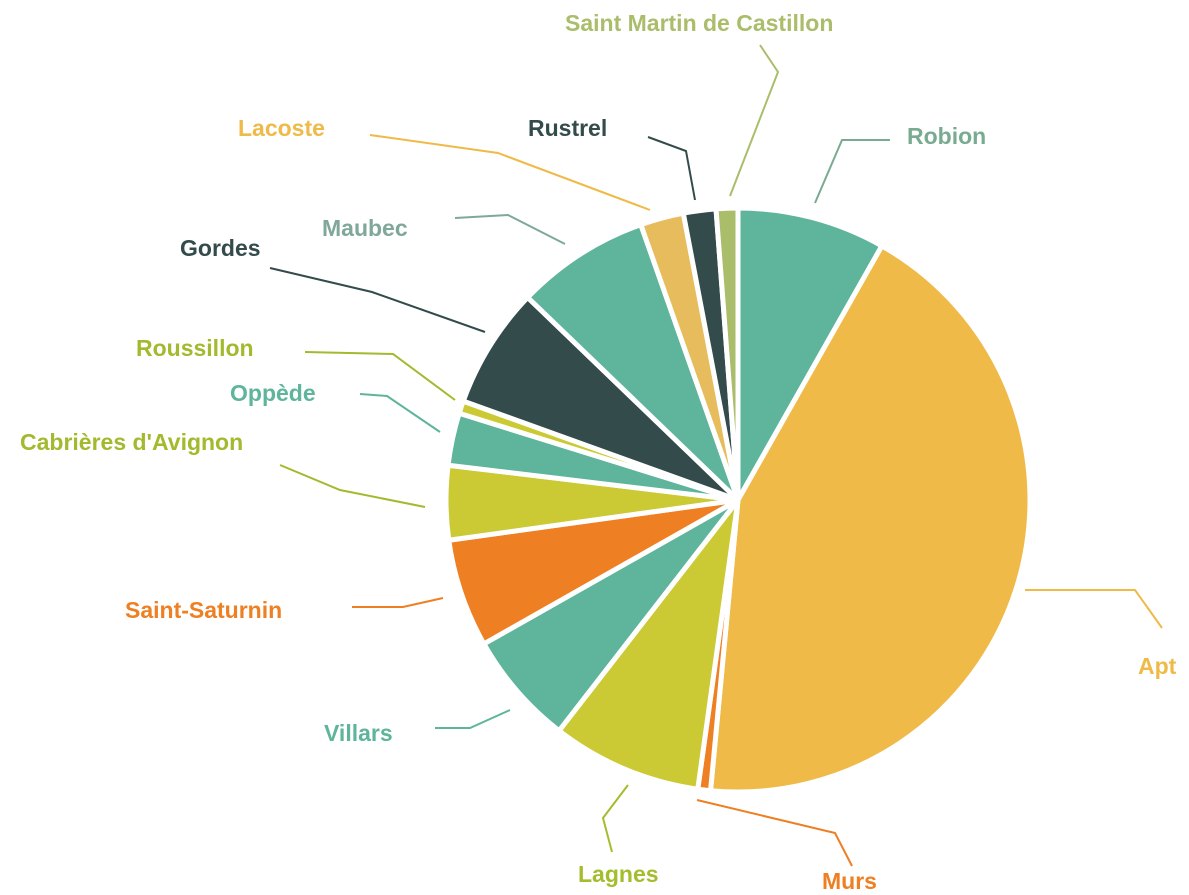  Describe the element at coordinates (281, 128) in the screenshot. I see `slice-label: Lacoste` at that location.